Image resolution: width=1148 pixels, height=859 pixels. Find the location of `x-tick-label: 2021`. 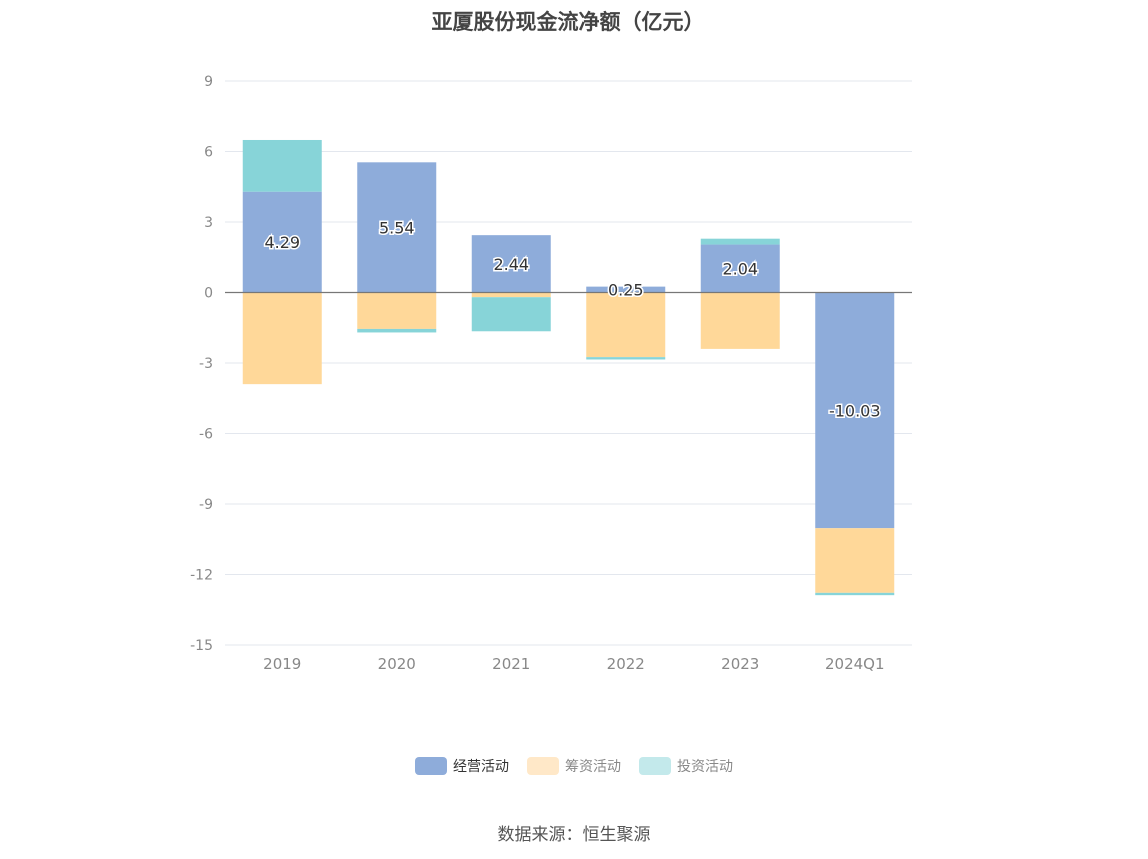

x-tick-label: 2021 is located at coordinates (511, 664).